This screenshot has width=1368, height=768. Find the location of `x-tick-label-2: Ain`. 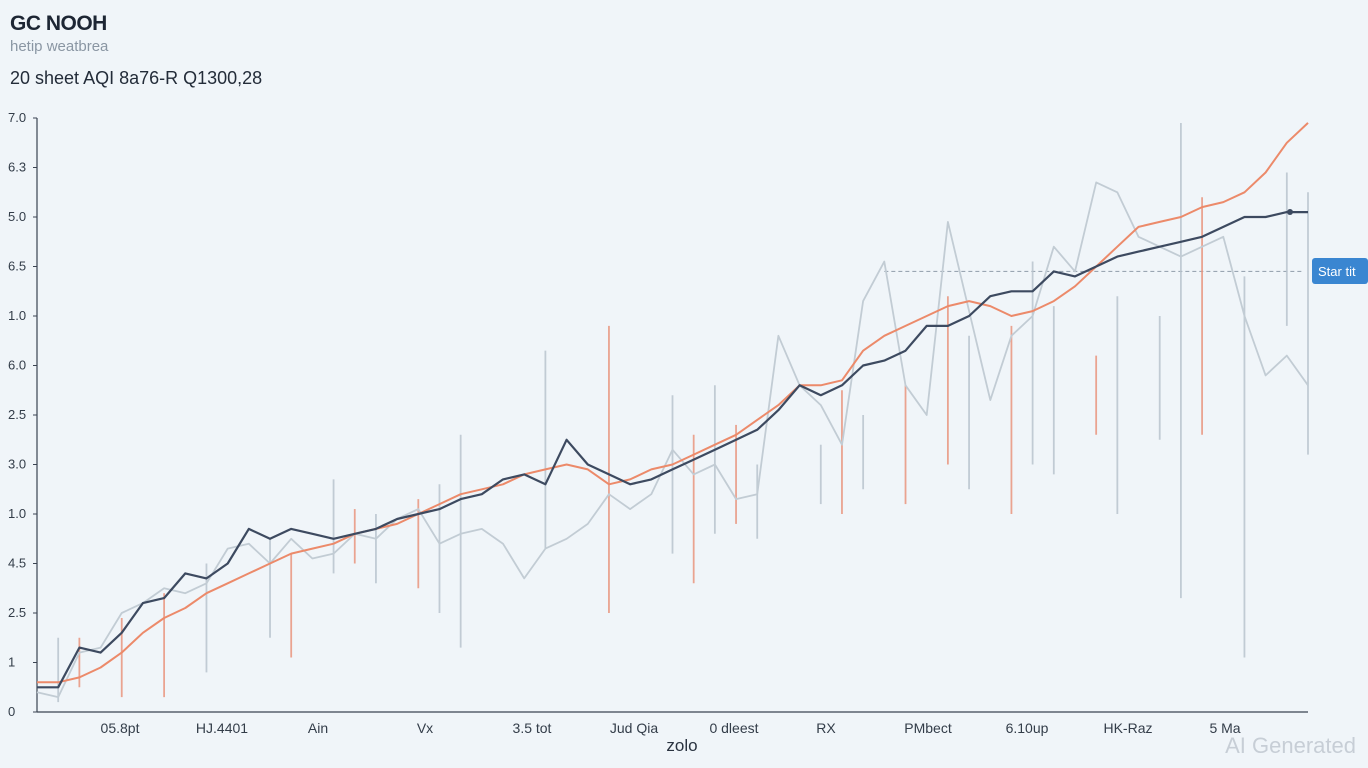

x-tick-label-2: Ain is located at coordinates (318, 728).